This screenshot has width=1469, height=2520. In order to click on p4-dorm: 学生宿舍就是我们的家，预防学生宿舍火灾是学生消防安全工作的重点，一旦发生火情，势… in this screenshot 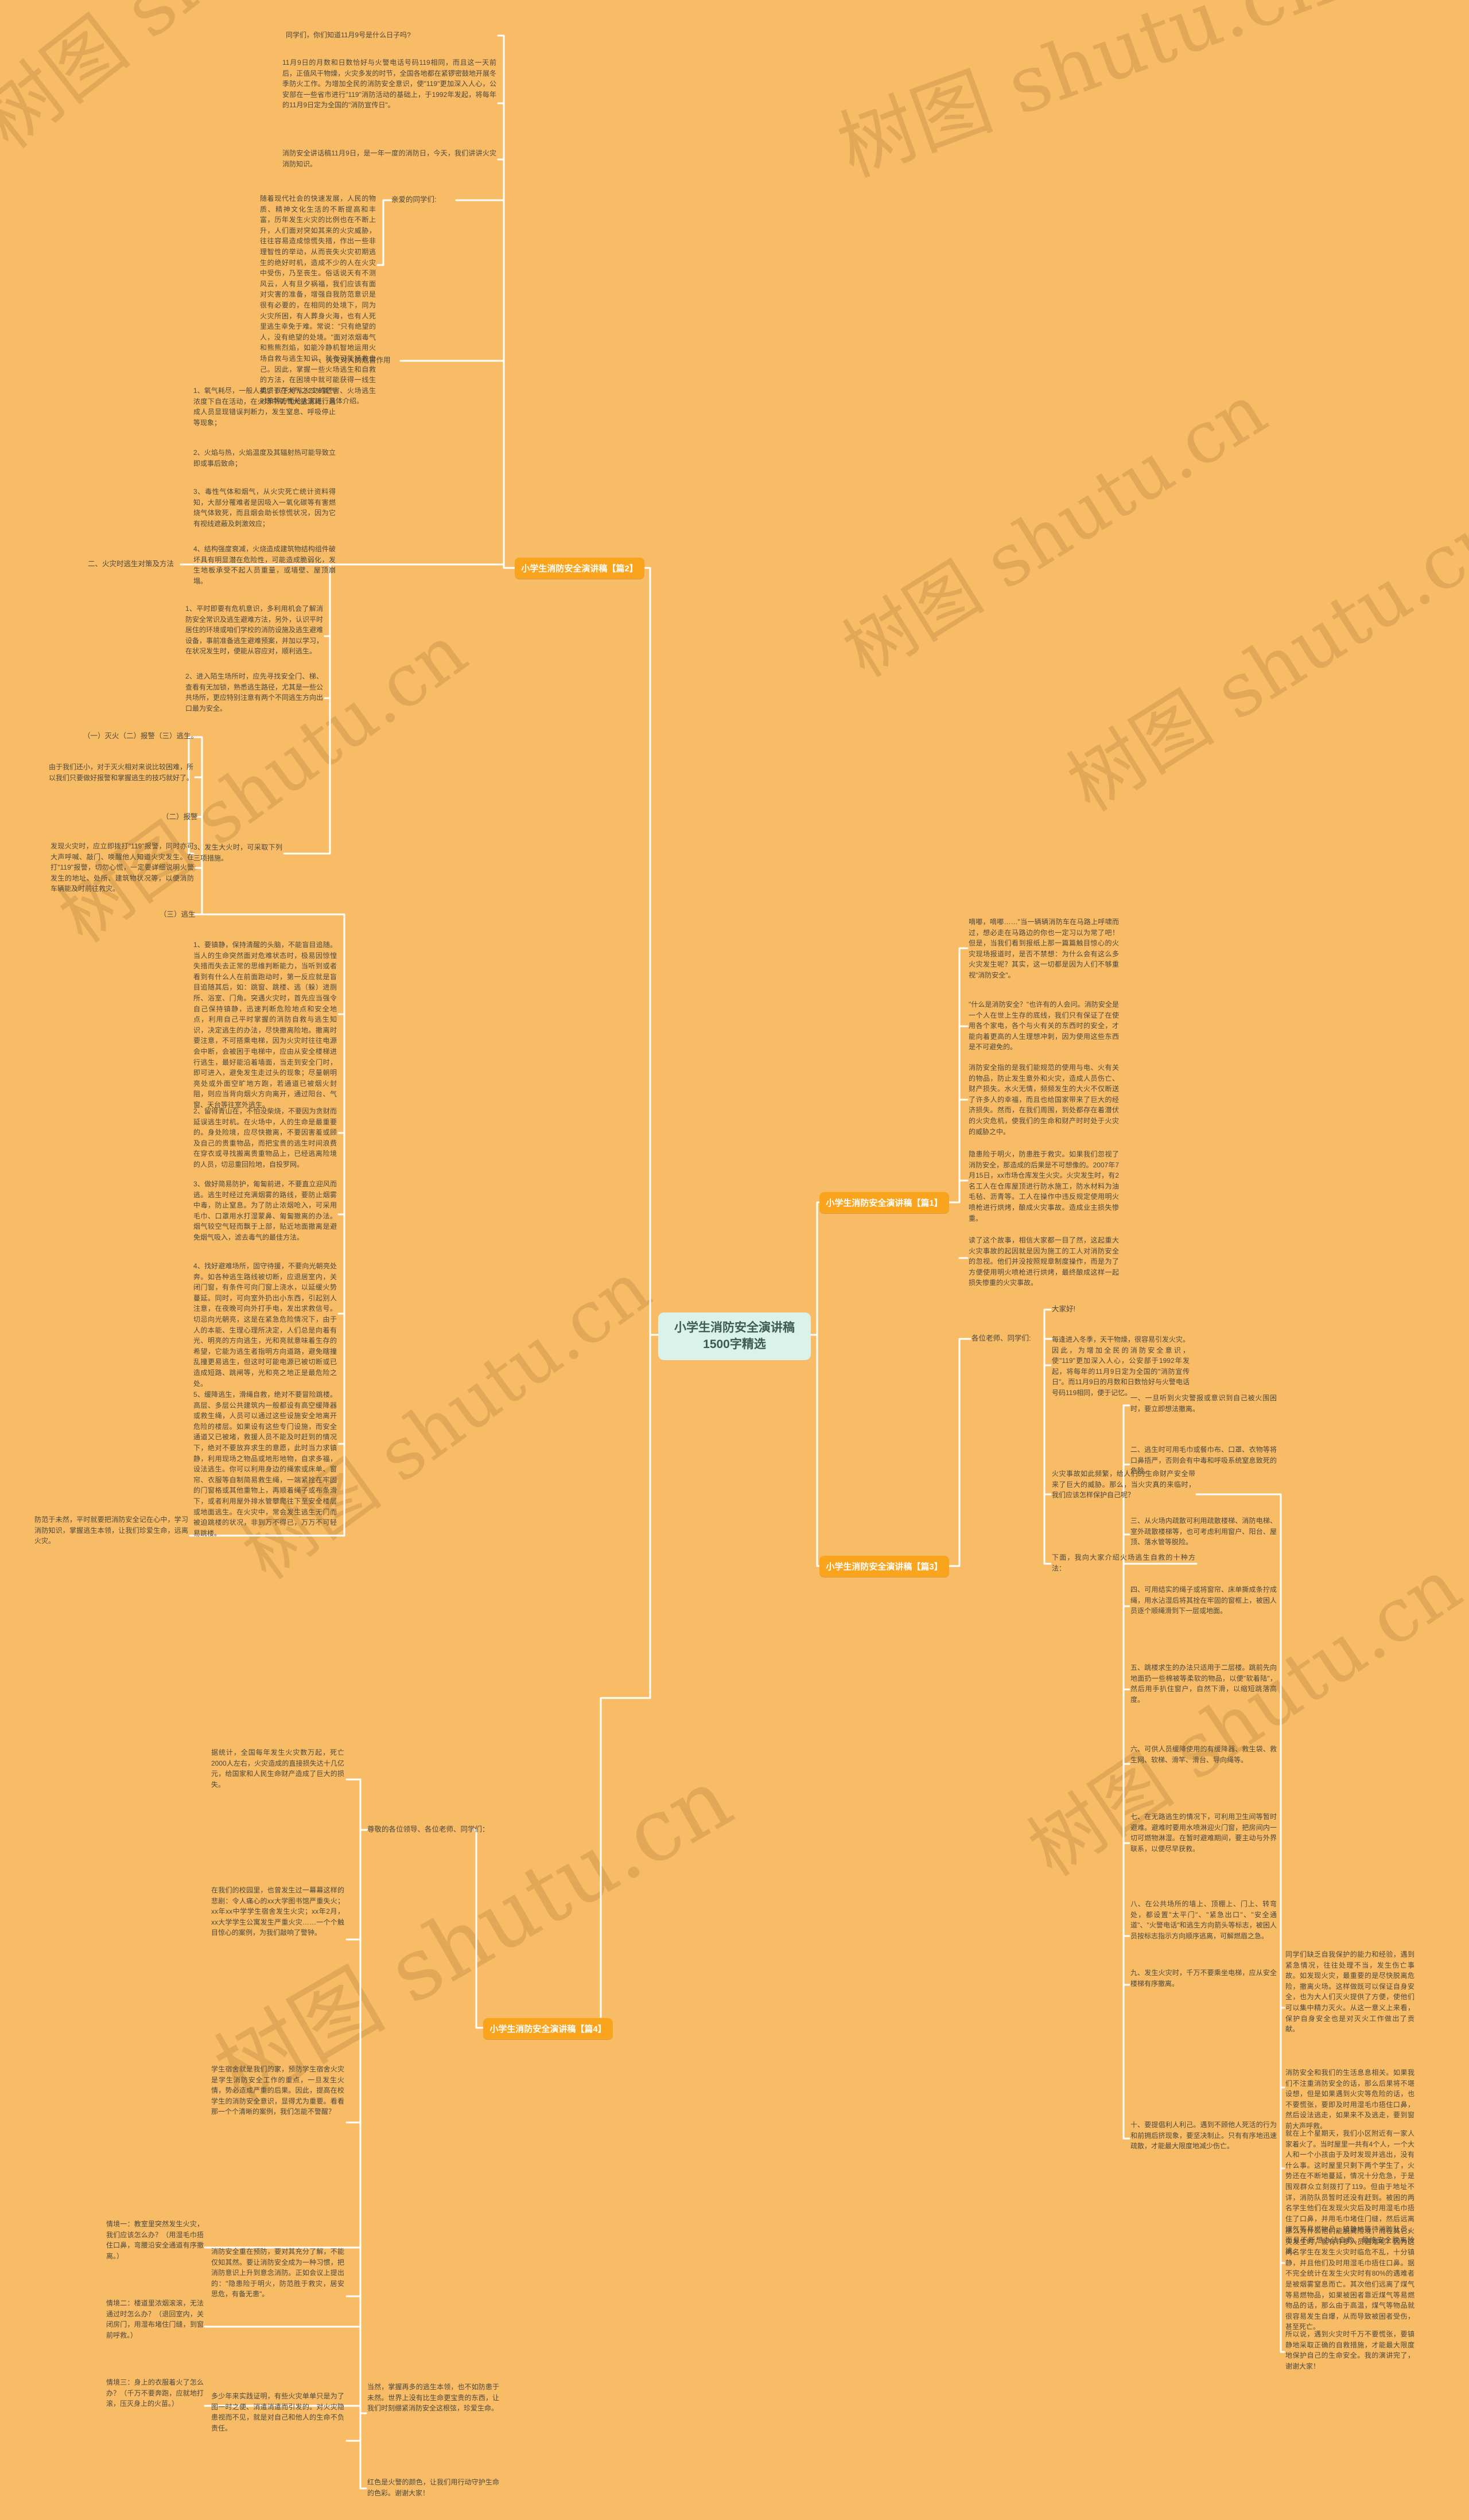, I will do `click(277, 2090)`.